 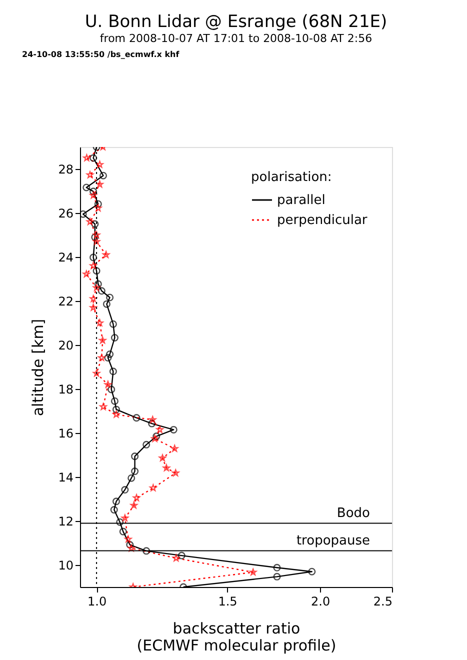 I want to click on ref-line-label: Bodo, so click(x=353, y=514).